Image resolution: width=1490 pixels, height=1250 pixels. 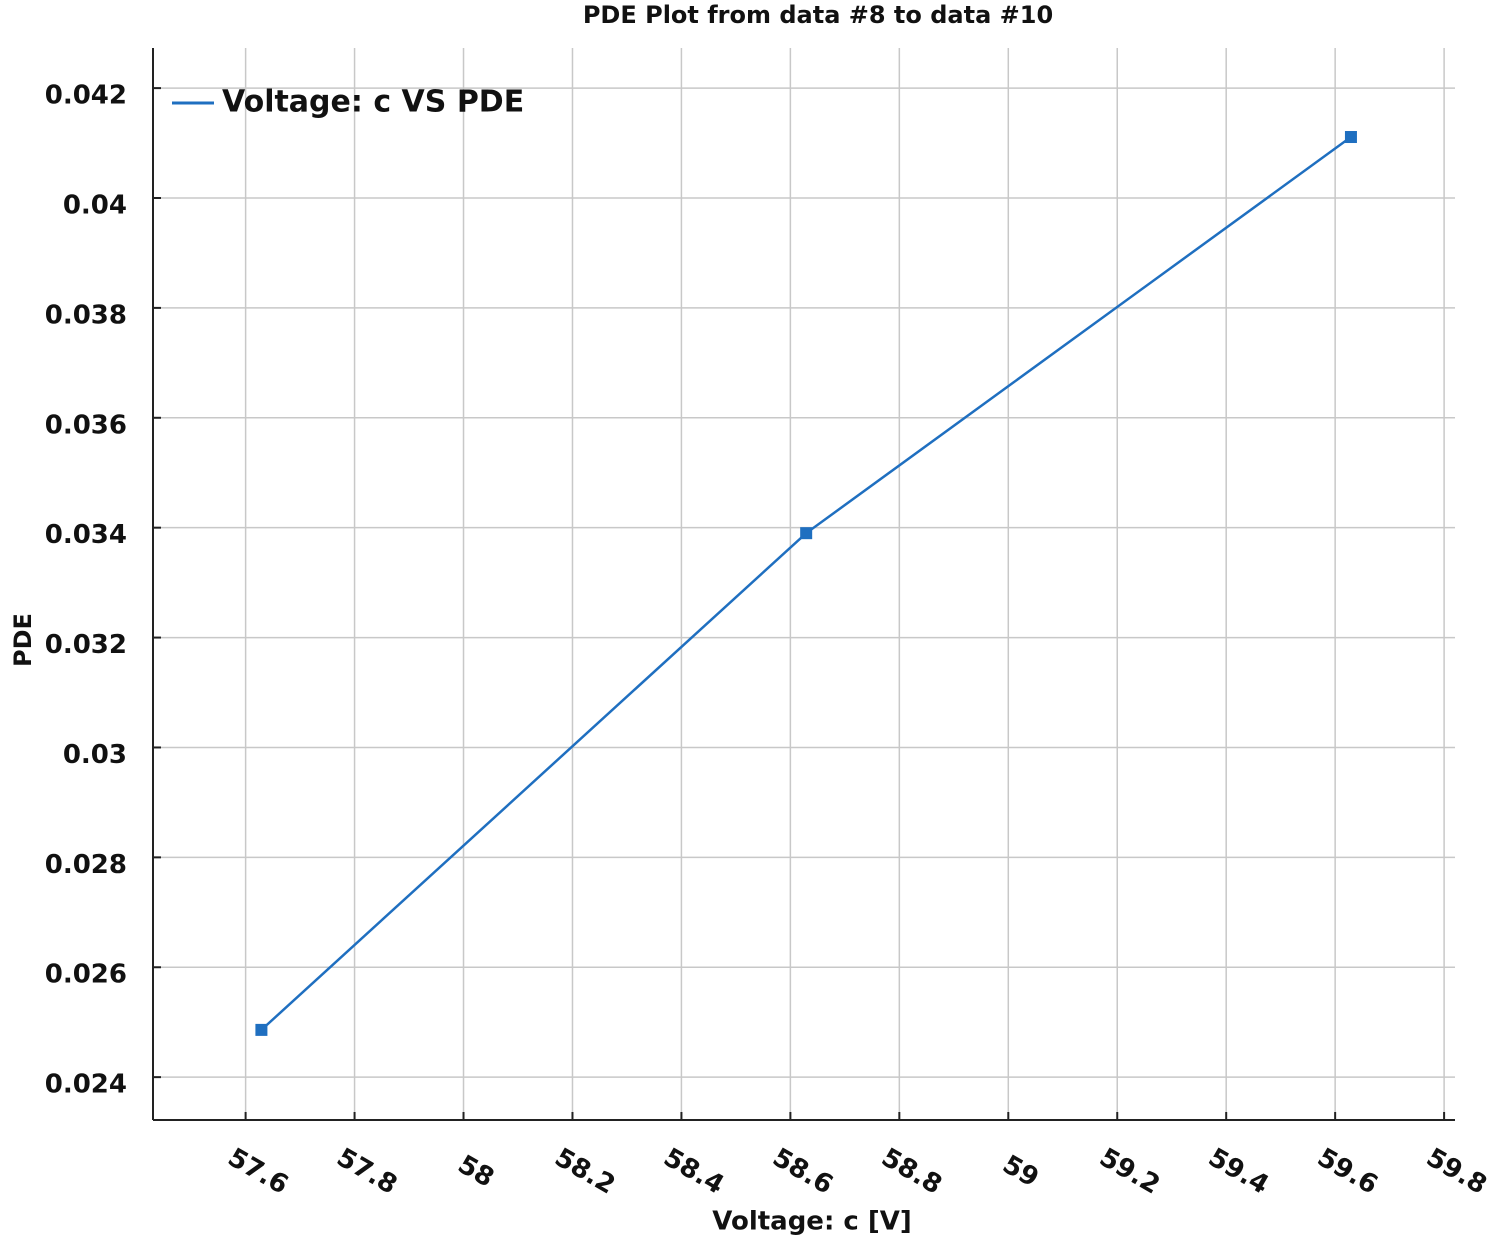 I want to click on x-tick-label: 57.8, so click(x=367, y=1172).